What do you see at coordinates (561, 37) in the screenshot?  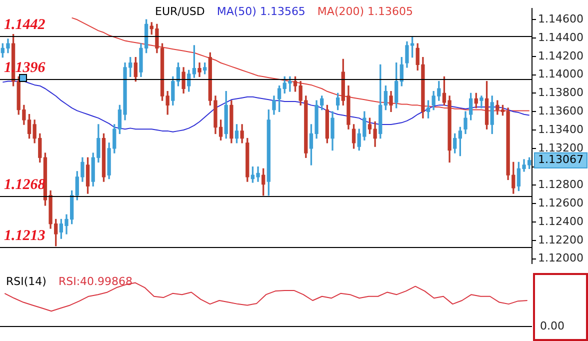 I see `y-tick-label: 1.14400` at bounding box center [561, 37].